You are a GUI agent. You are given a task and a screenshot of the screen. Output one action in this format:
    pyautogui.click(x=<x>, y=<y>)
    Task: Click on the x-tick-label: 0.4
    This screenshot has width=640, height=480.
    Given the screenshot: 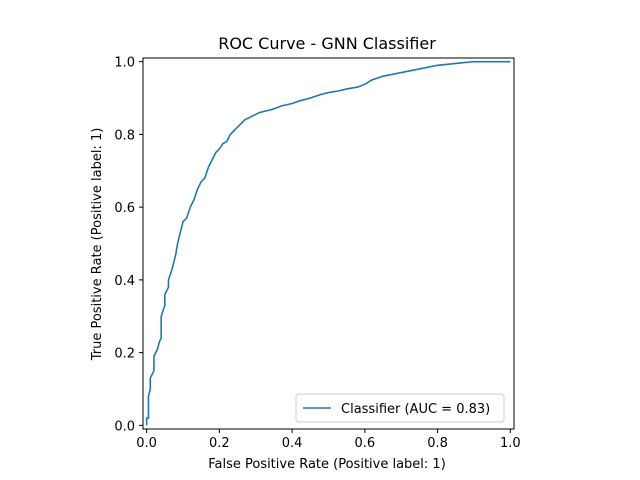 What is the action you would take?
    pyautogui.click(x=292, y=443)
    